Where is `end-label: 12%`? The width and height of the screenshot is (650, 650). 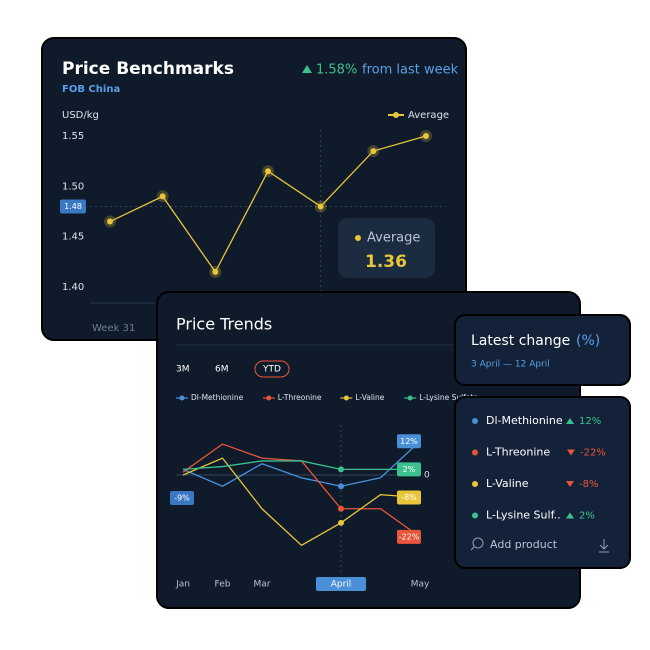
end-label: 12% is located at coordinates (409, 441).